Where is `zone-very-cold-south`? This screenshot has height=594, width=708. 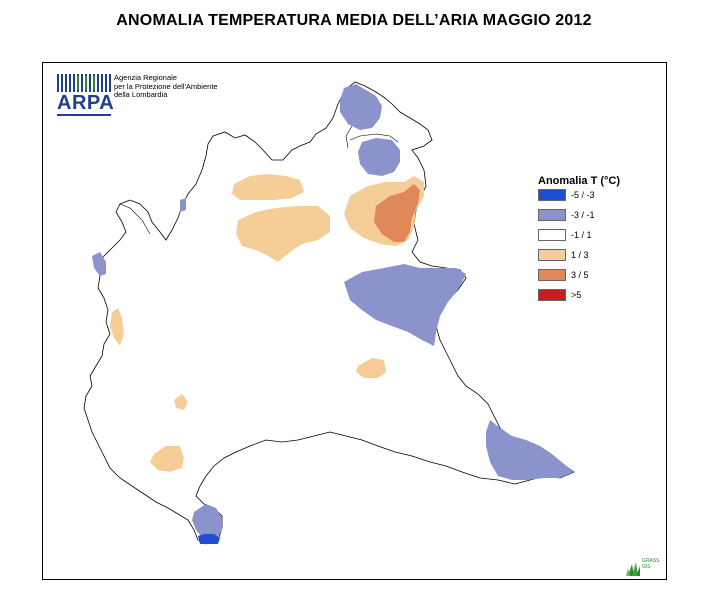 zone-very-cold-south is located at coordinates (209, 539).